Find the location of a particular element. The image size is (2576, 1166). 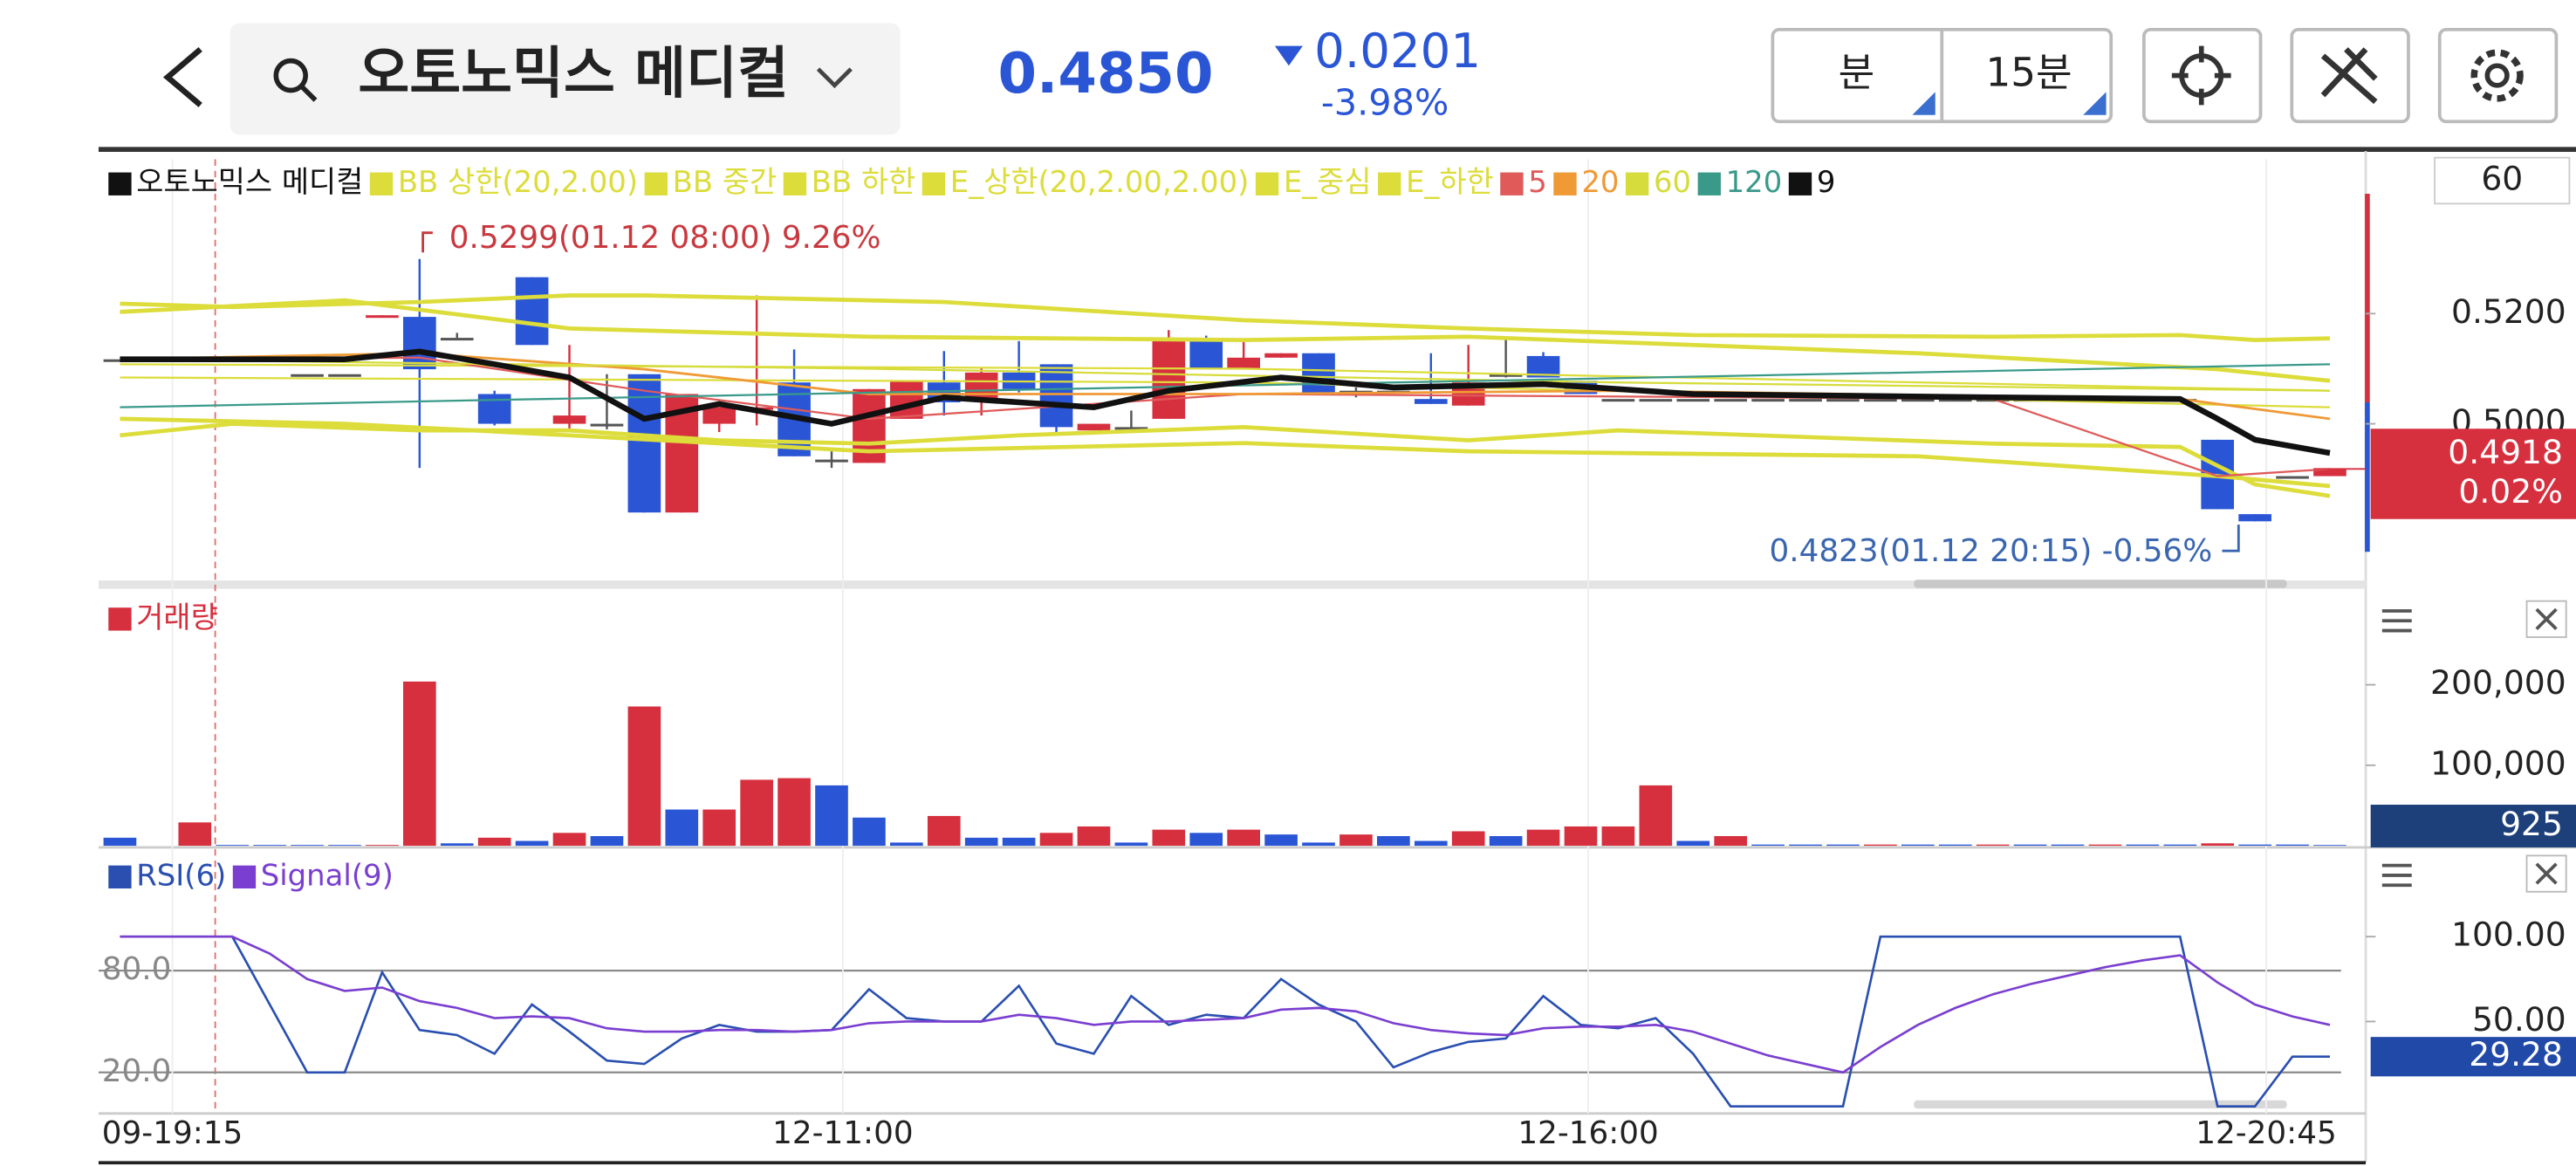

period-value: 15분 is located at coordinates (2029, 73).